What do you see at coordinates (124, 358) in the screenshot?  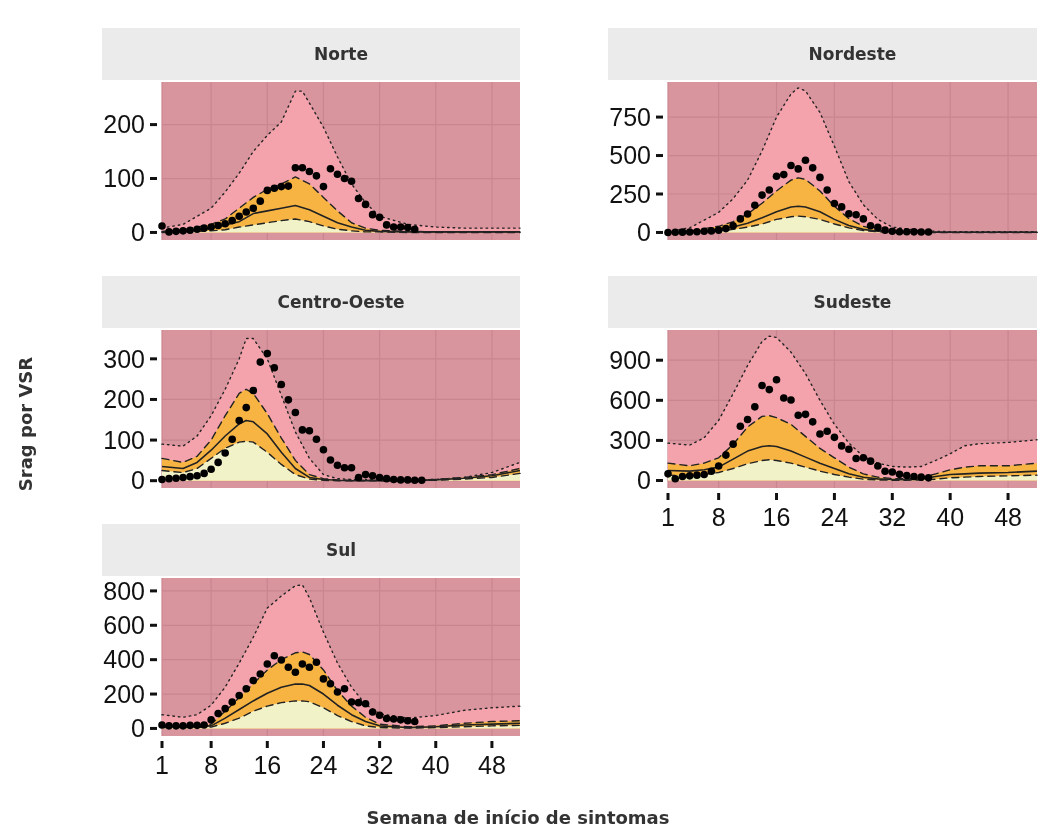 I see `y-tick-label: 300` at bounding box center [124, 358].